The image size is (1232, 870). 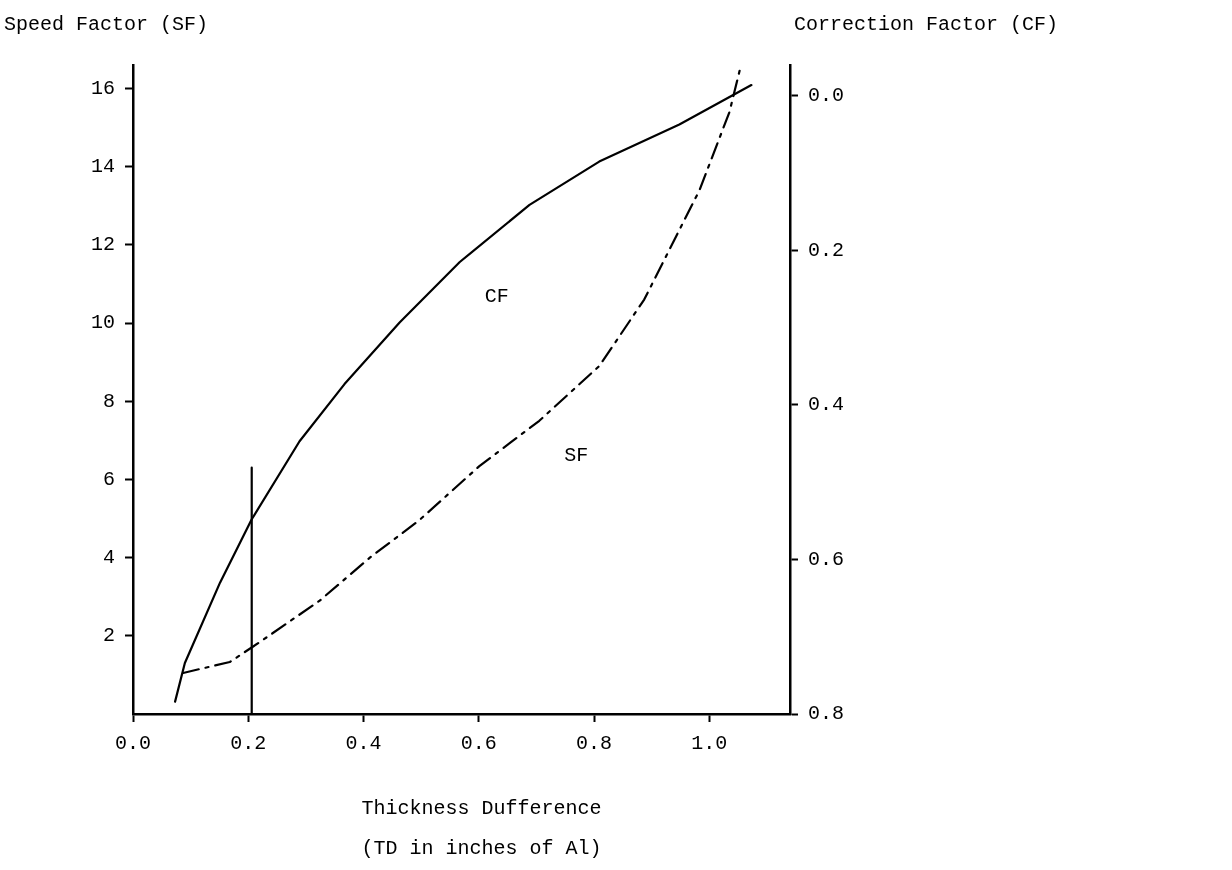 I want to click on series-label: SF, so click(x=576, y=455).